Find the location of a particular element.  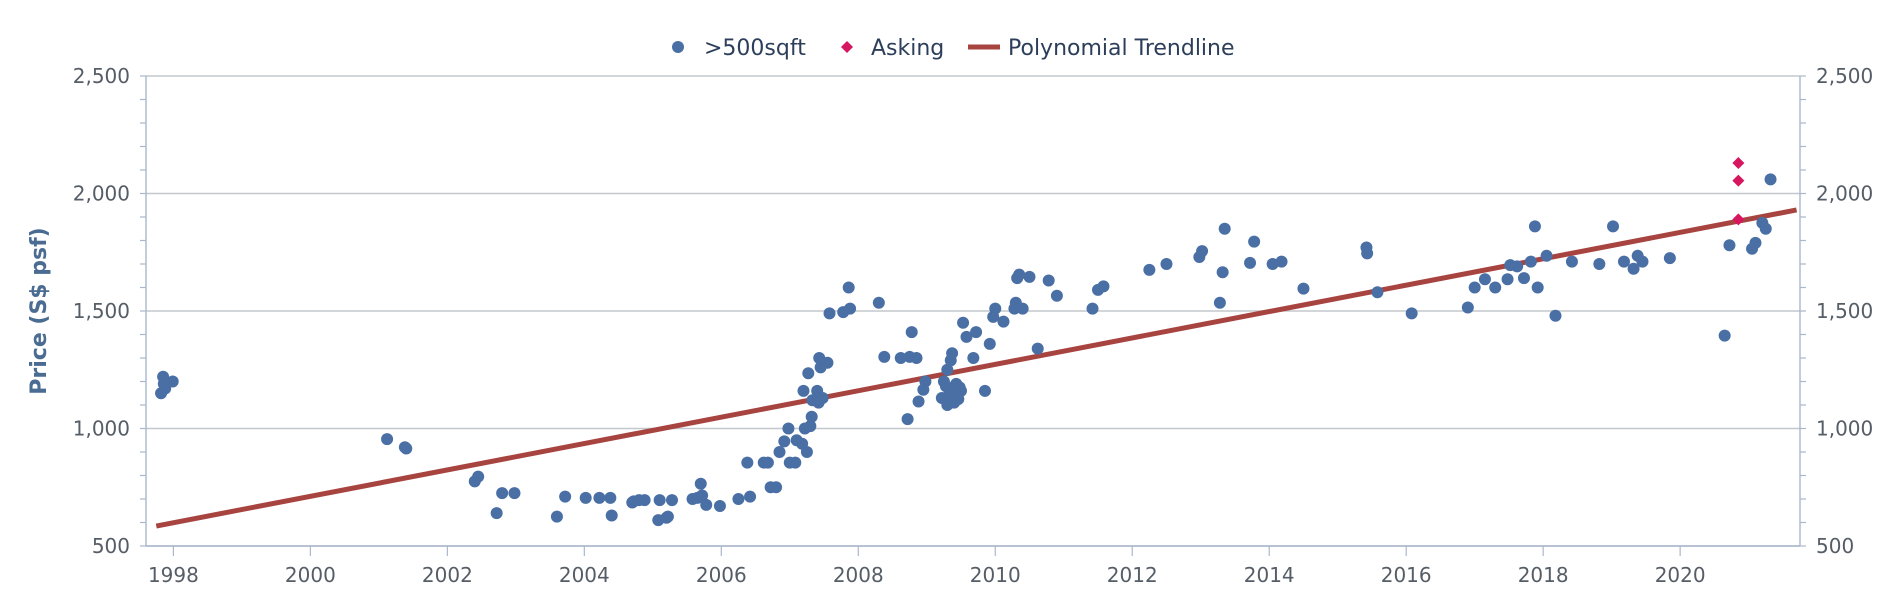

legend-item: Asking is located at coordinates (892, 48).